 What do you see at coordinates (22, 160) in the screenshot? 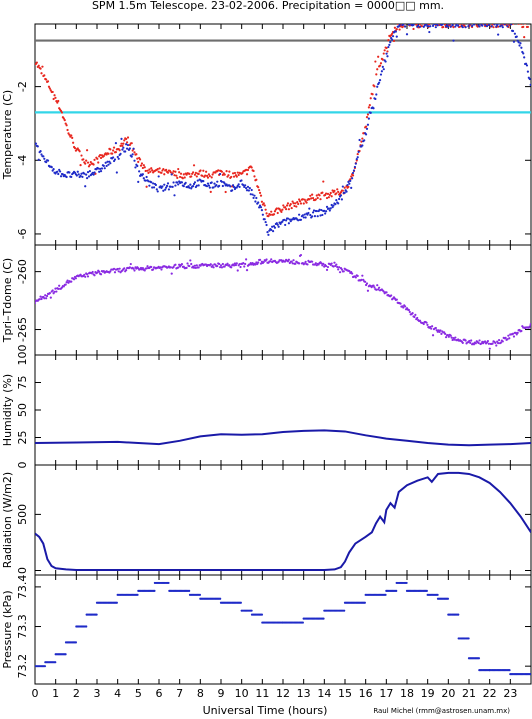
I see `y-tick-label: -4` at bounding box center [22, 160].